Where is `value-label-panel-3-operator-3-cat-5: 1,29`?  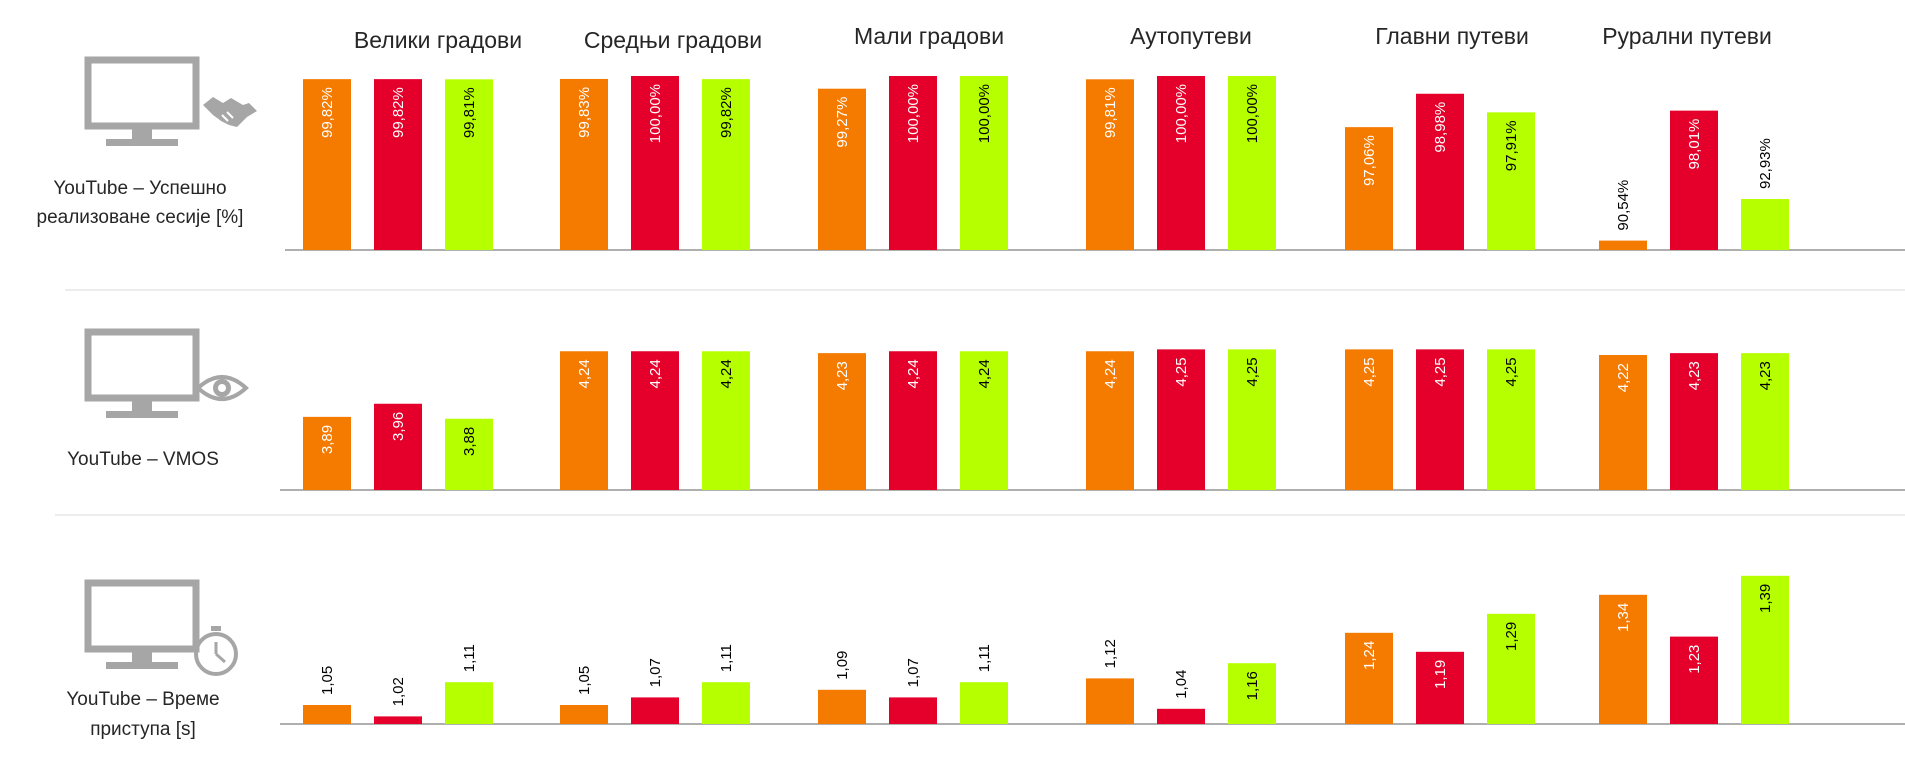
value-label-panel-3-operator-3-cat-5: 1,29 is located at coordinates (1511, 636).